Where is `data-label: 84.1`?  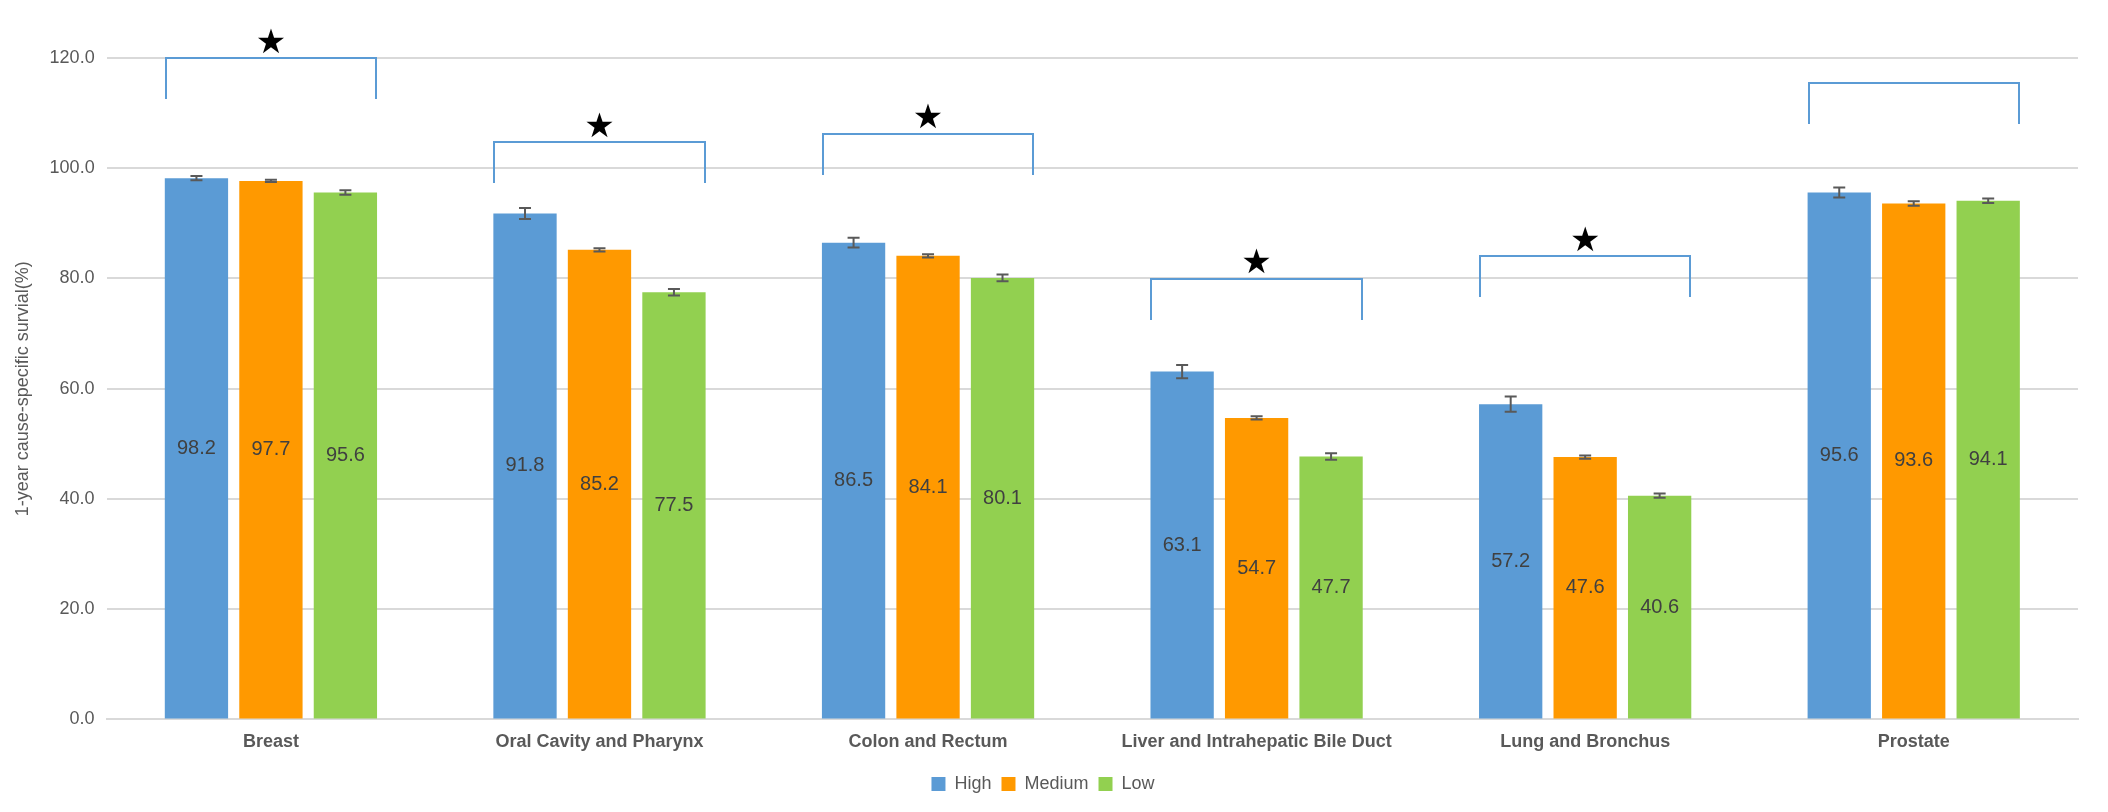 data-label: 84.1 is located at coordinates (928, 485).